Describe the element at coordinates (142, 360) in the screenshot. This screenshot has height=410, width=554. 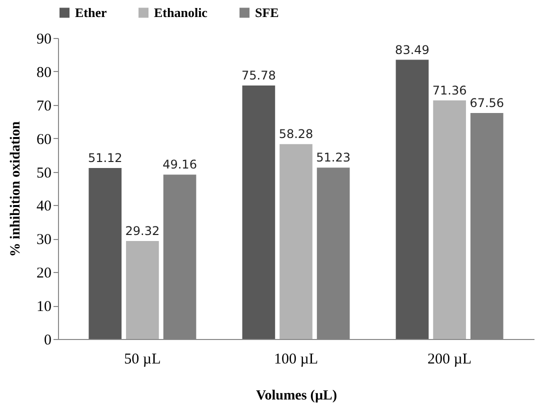
I see `x-tick-label: 50 µL` at that location.